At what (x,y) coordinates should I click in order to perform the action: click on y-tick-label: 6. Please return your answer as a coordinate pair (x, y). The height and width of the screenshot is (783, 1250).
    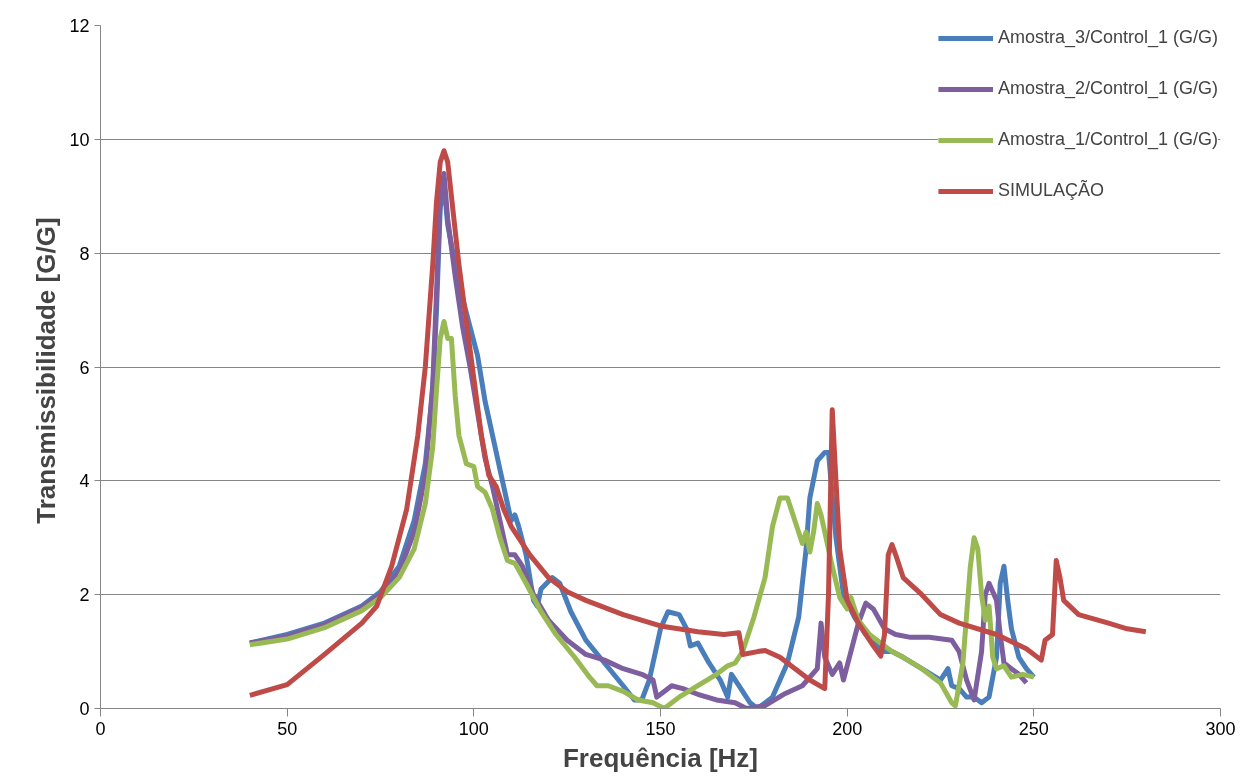
    Looking at the image, I should click on (84, 367).